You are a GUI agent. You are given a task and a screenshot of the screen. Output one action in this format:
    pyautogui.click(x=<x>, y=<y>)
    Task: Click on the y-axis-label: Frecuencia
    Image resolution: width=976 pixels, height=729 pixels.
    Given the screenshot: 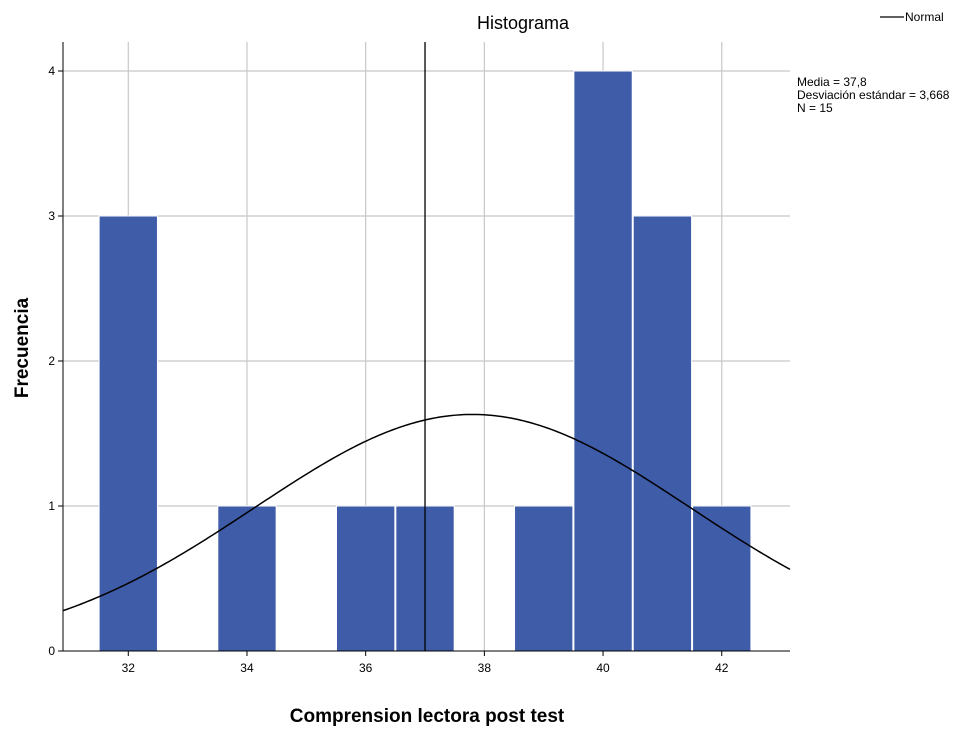 What is the action you would take?
    pyautogui.click(x=22, y=347)
    